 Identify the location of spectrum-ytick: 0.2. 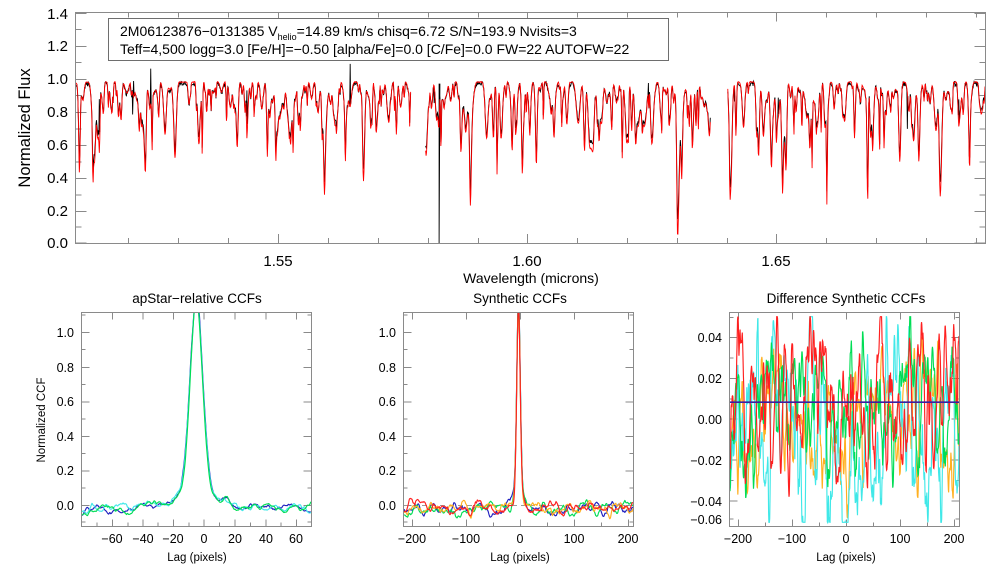
(57, 211).